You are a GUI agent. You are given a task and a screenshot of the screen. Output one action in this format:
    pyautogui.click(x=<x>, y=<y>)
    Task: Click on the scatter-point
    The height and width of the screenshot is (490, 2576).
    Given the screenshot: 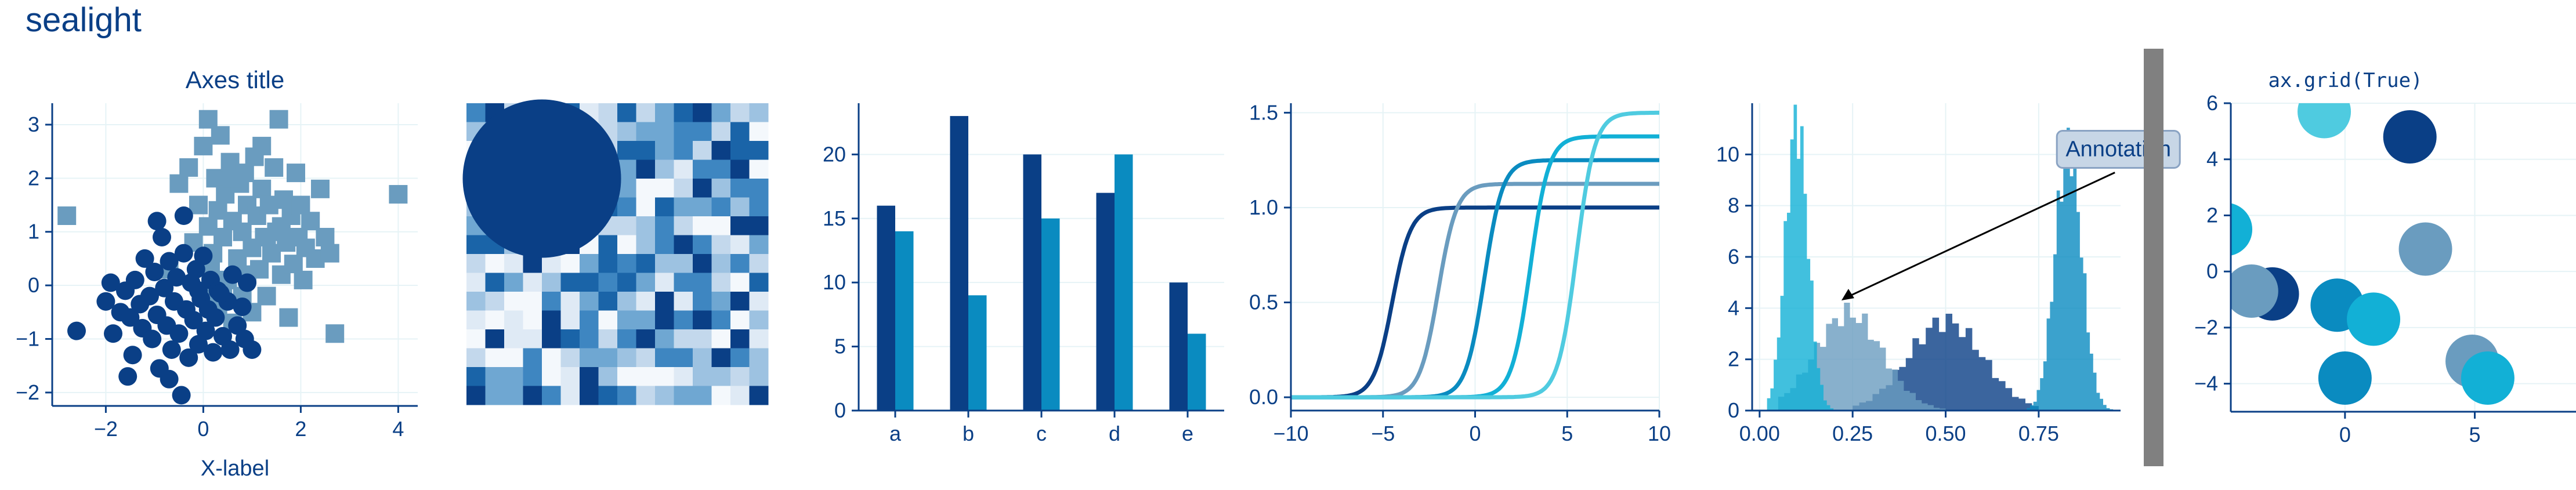 What is the action you would take?
    pyautogui.click(x=2254, y=291)
    